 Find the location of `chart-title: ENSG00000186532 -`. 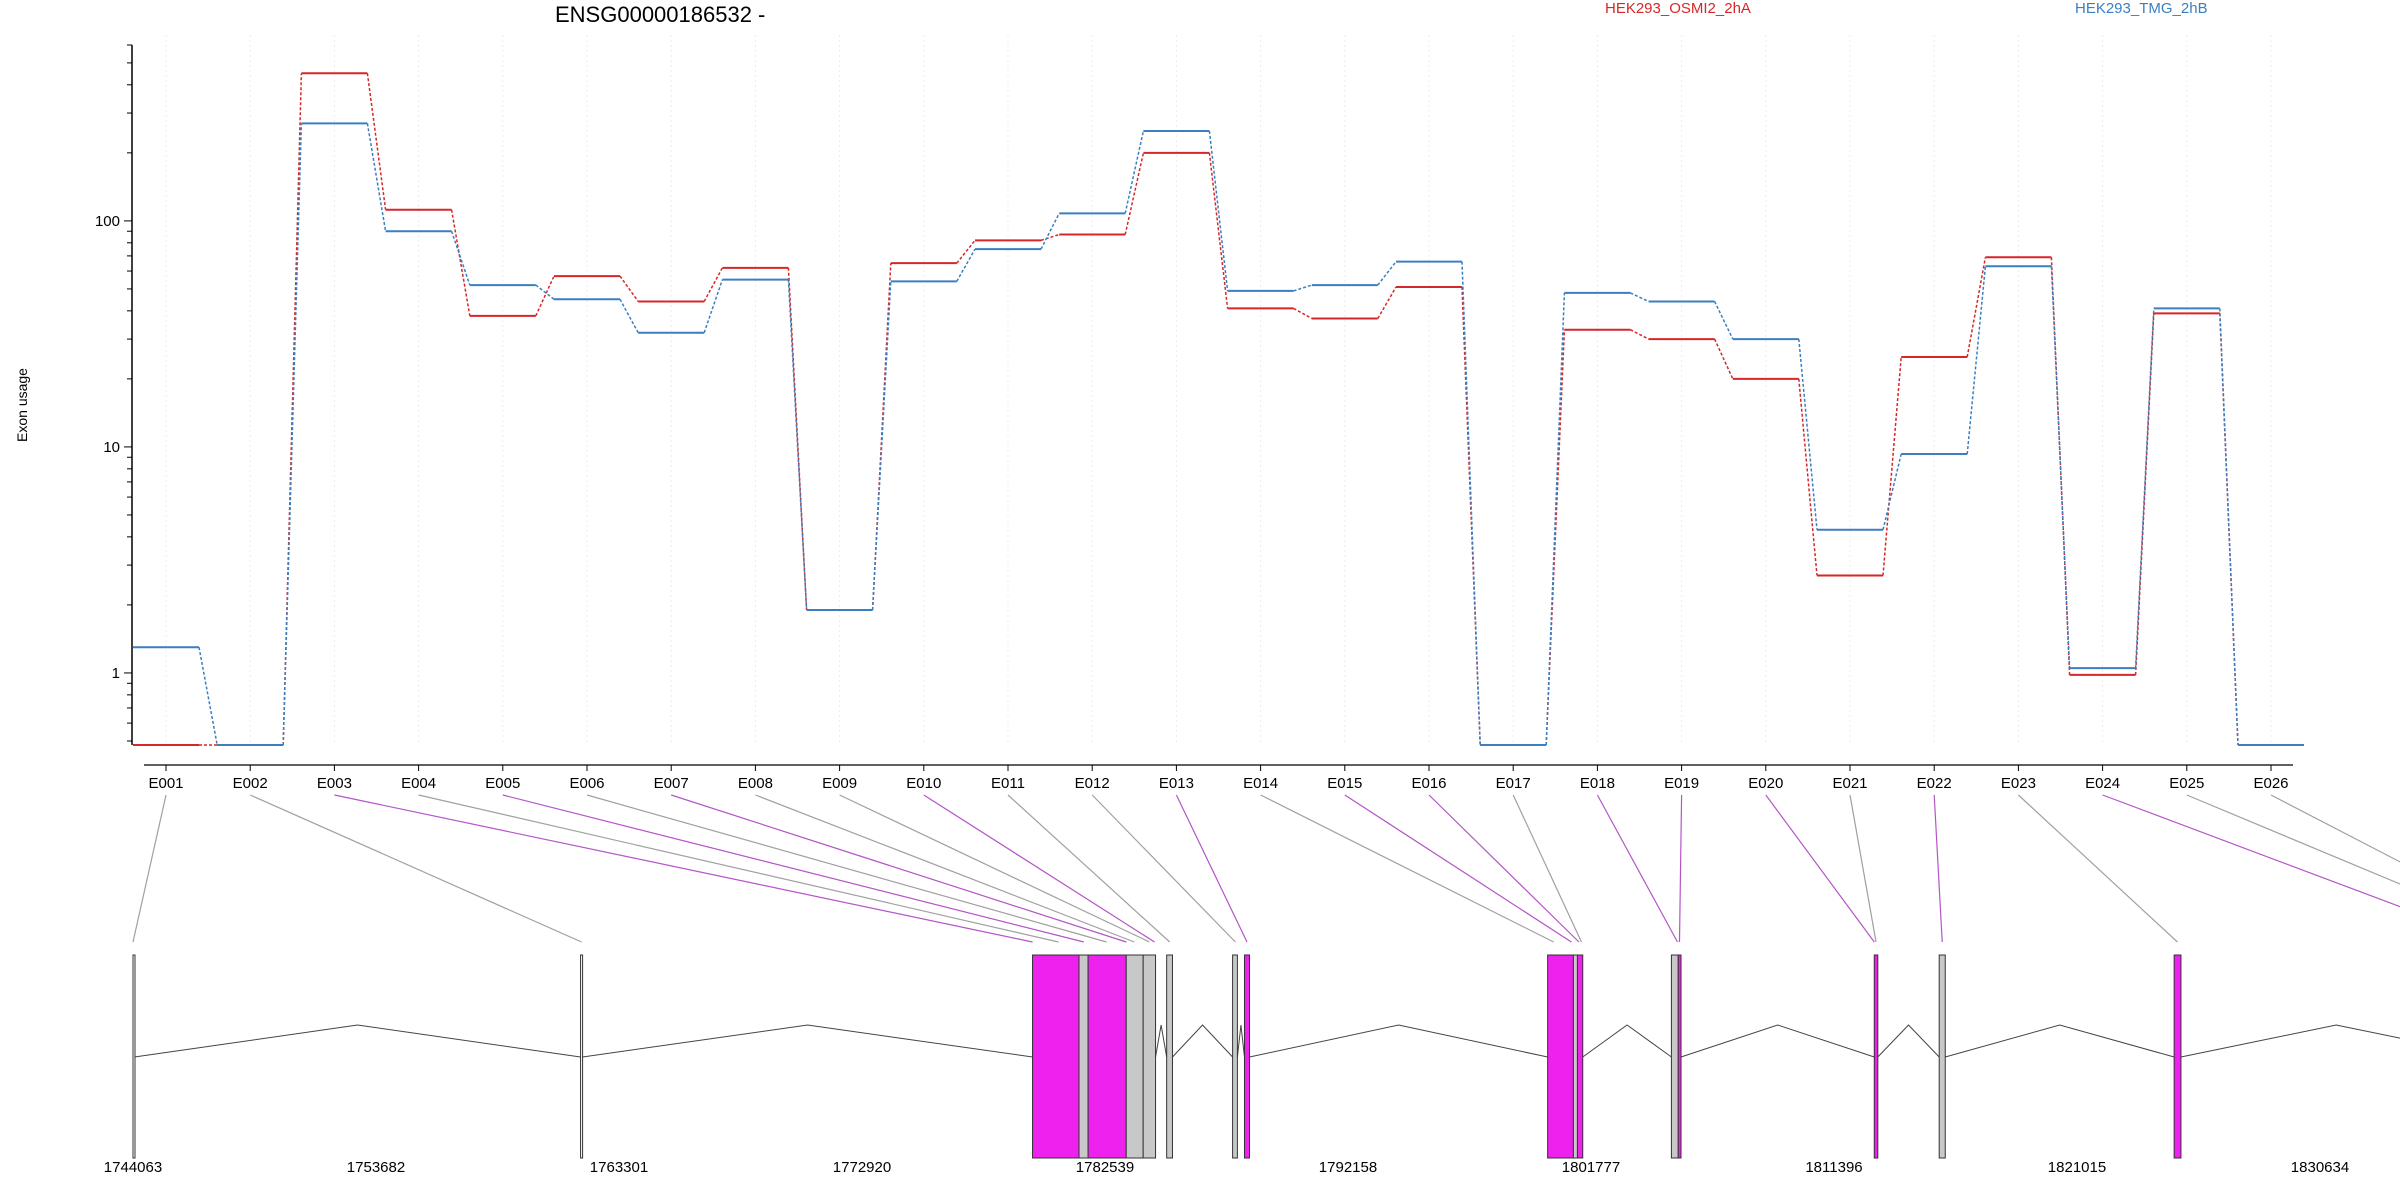

chart-title: ENSG00000186532 - is located at coordinates (660, 14).